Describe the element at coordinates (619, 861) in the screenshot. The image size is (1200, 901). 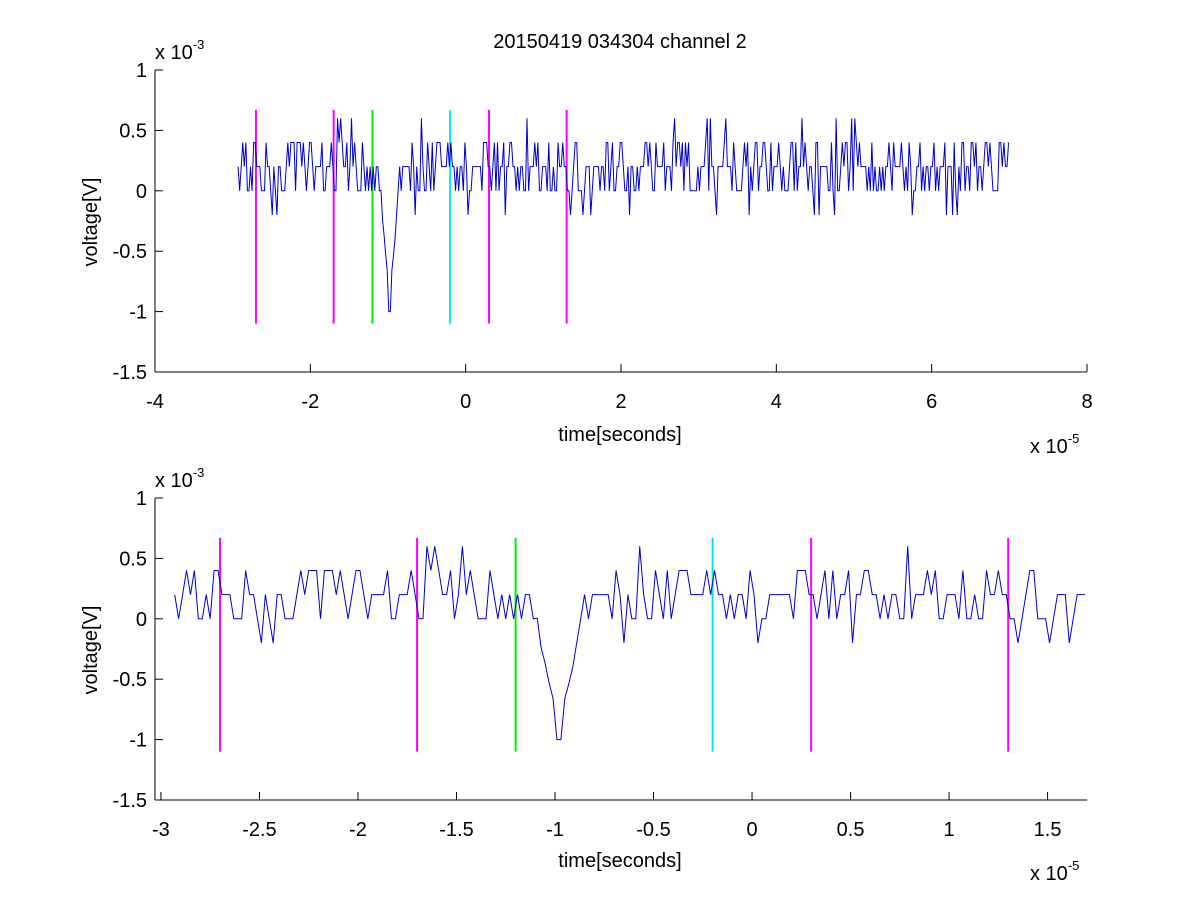
I see `bottom-xlabel: time[seconds]` at that location.